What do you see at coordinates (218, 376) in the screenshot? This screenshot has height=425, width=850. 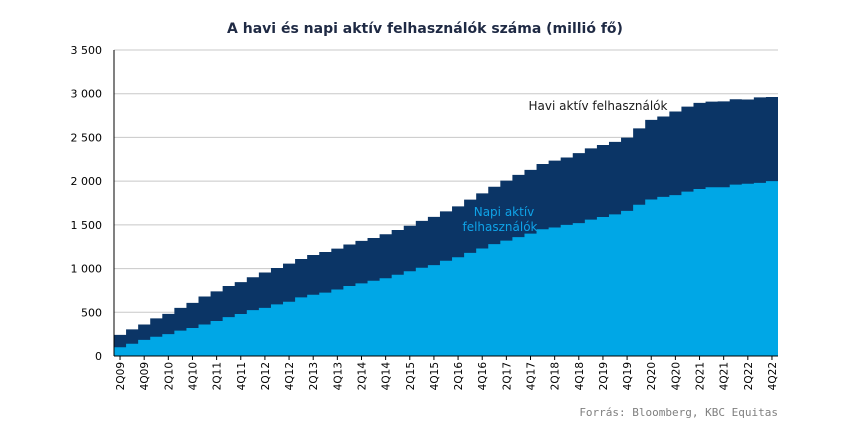 I see `x-tick-label: 2Q11` at bounding box center [218, 376].